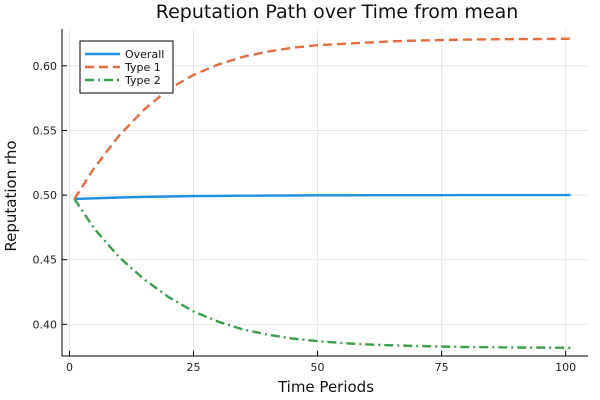  I want to click on y-tick-label: 0.60, so click(45, 66).